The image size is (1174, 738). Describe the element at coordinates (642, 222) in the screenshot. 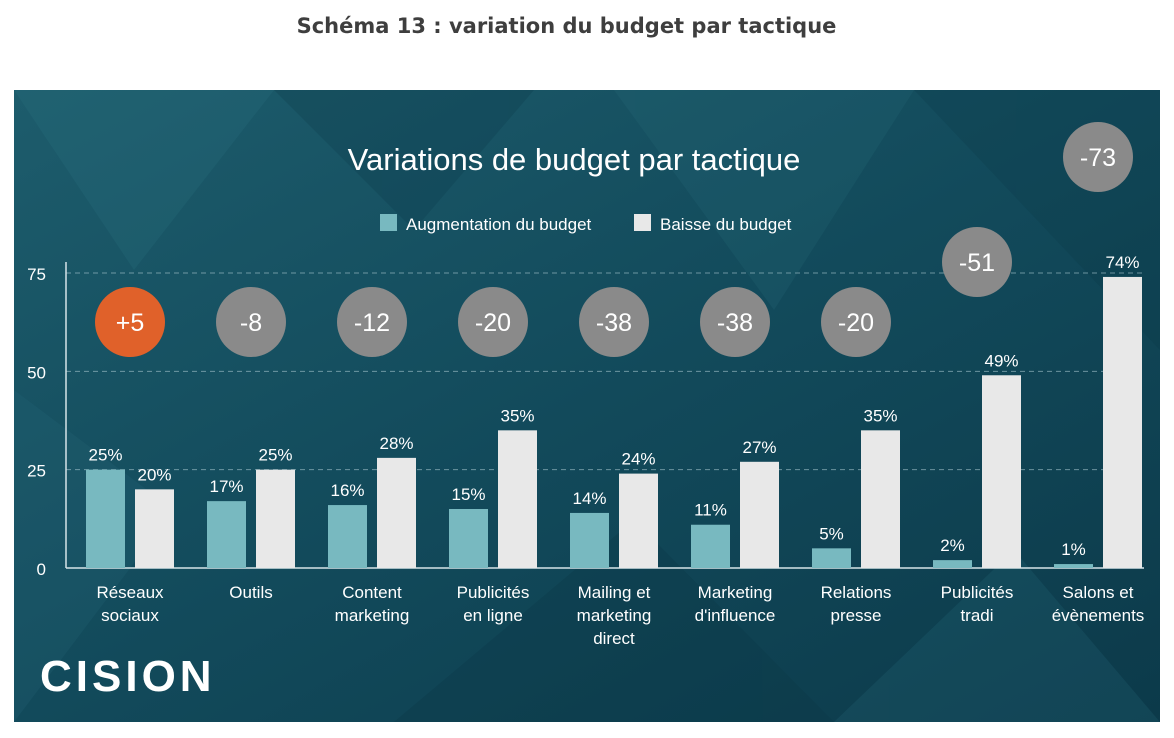

I see `legend-swatch-decrease` at that location.